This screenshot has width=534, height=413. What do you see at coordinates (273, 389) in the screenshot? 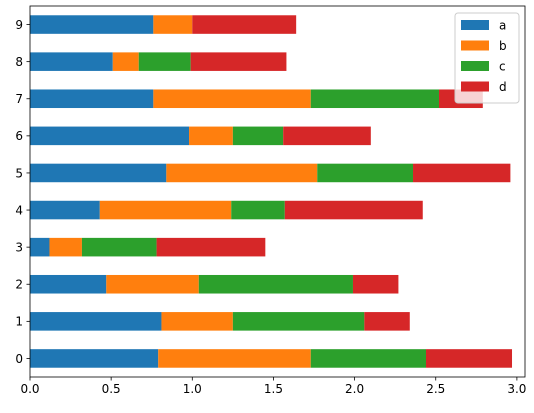
I see `x-tick-label: 1.5` at bounding box center [273, 389].